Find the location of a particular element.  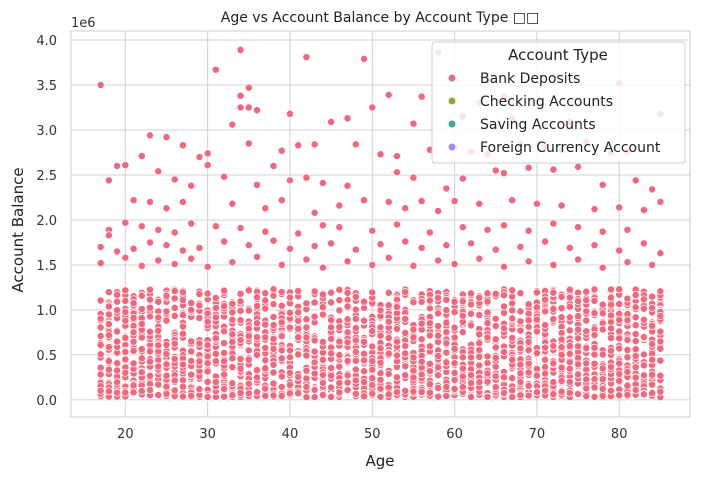

legend-marker is located at coordinates (452, 101).